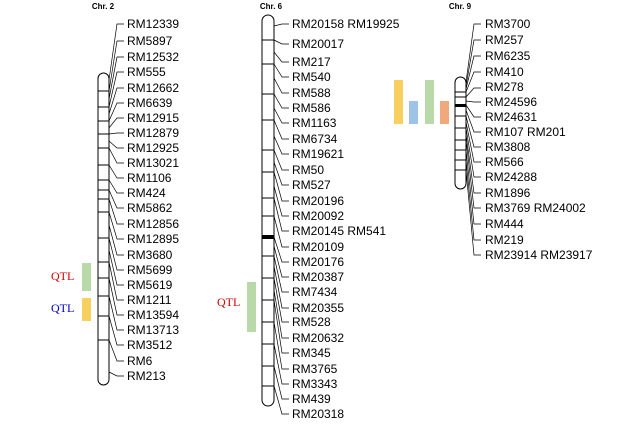 This screenshot has width=640, height=428. What do you see at coordinates (153, 224) in the screenshot?
I see `marker-label: RM12856` at bounding box center [153, 224].